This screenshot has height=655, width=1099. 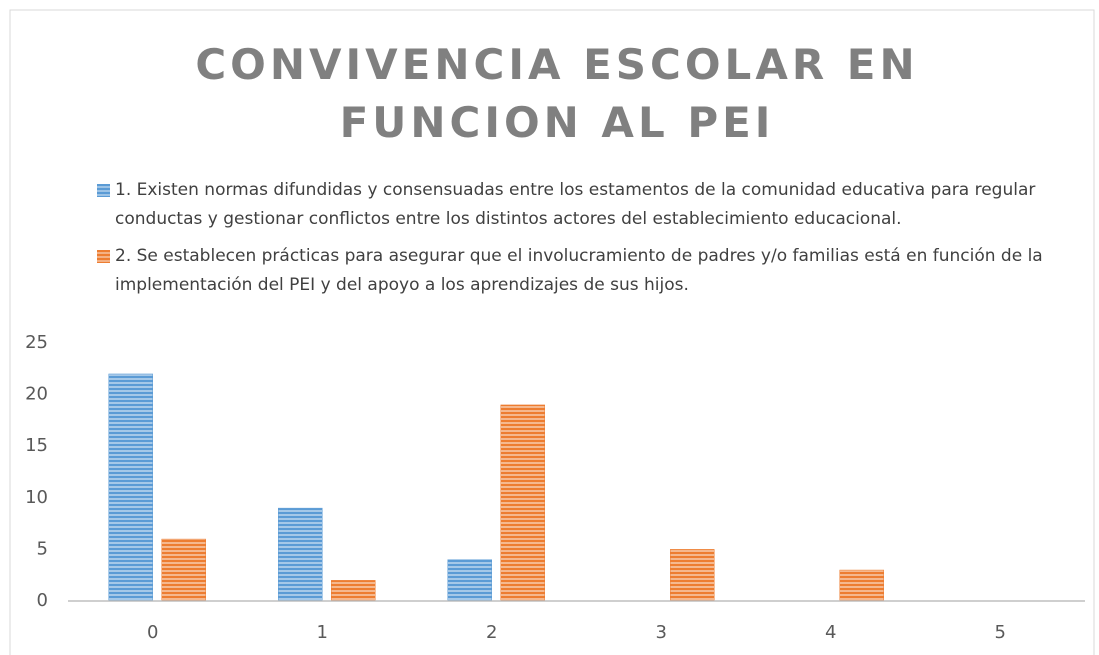 I want to click on x-tick-label: 3, so click(x=661, y=632).